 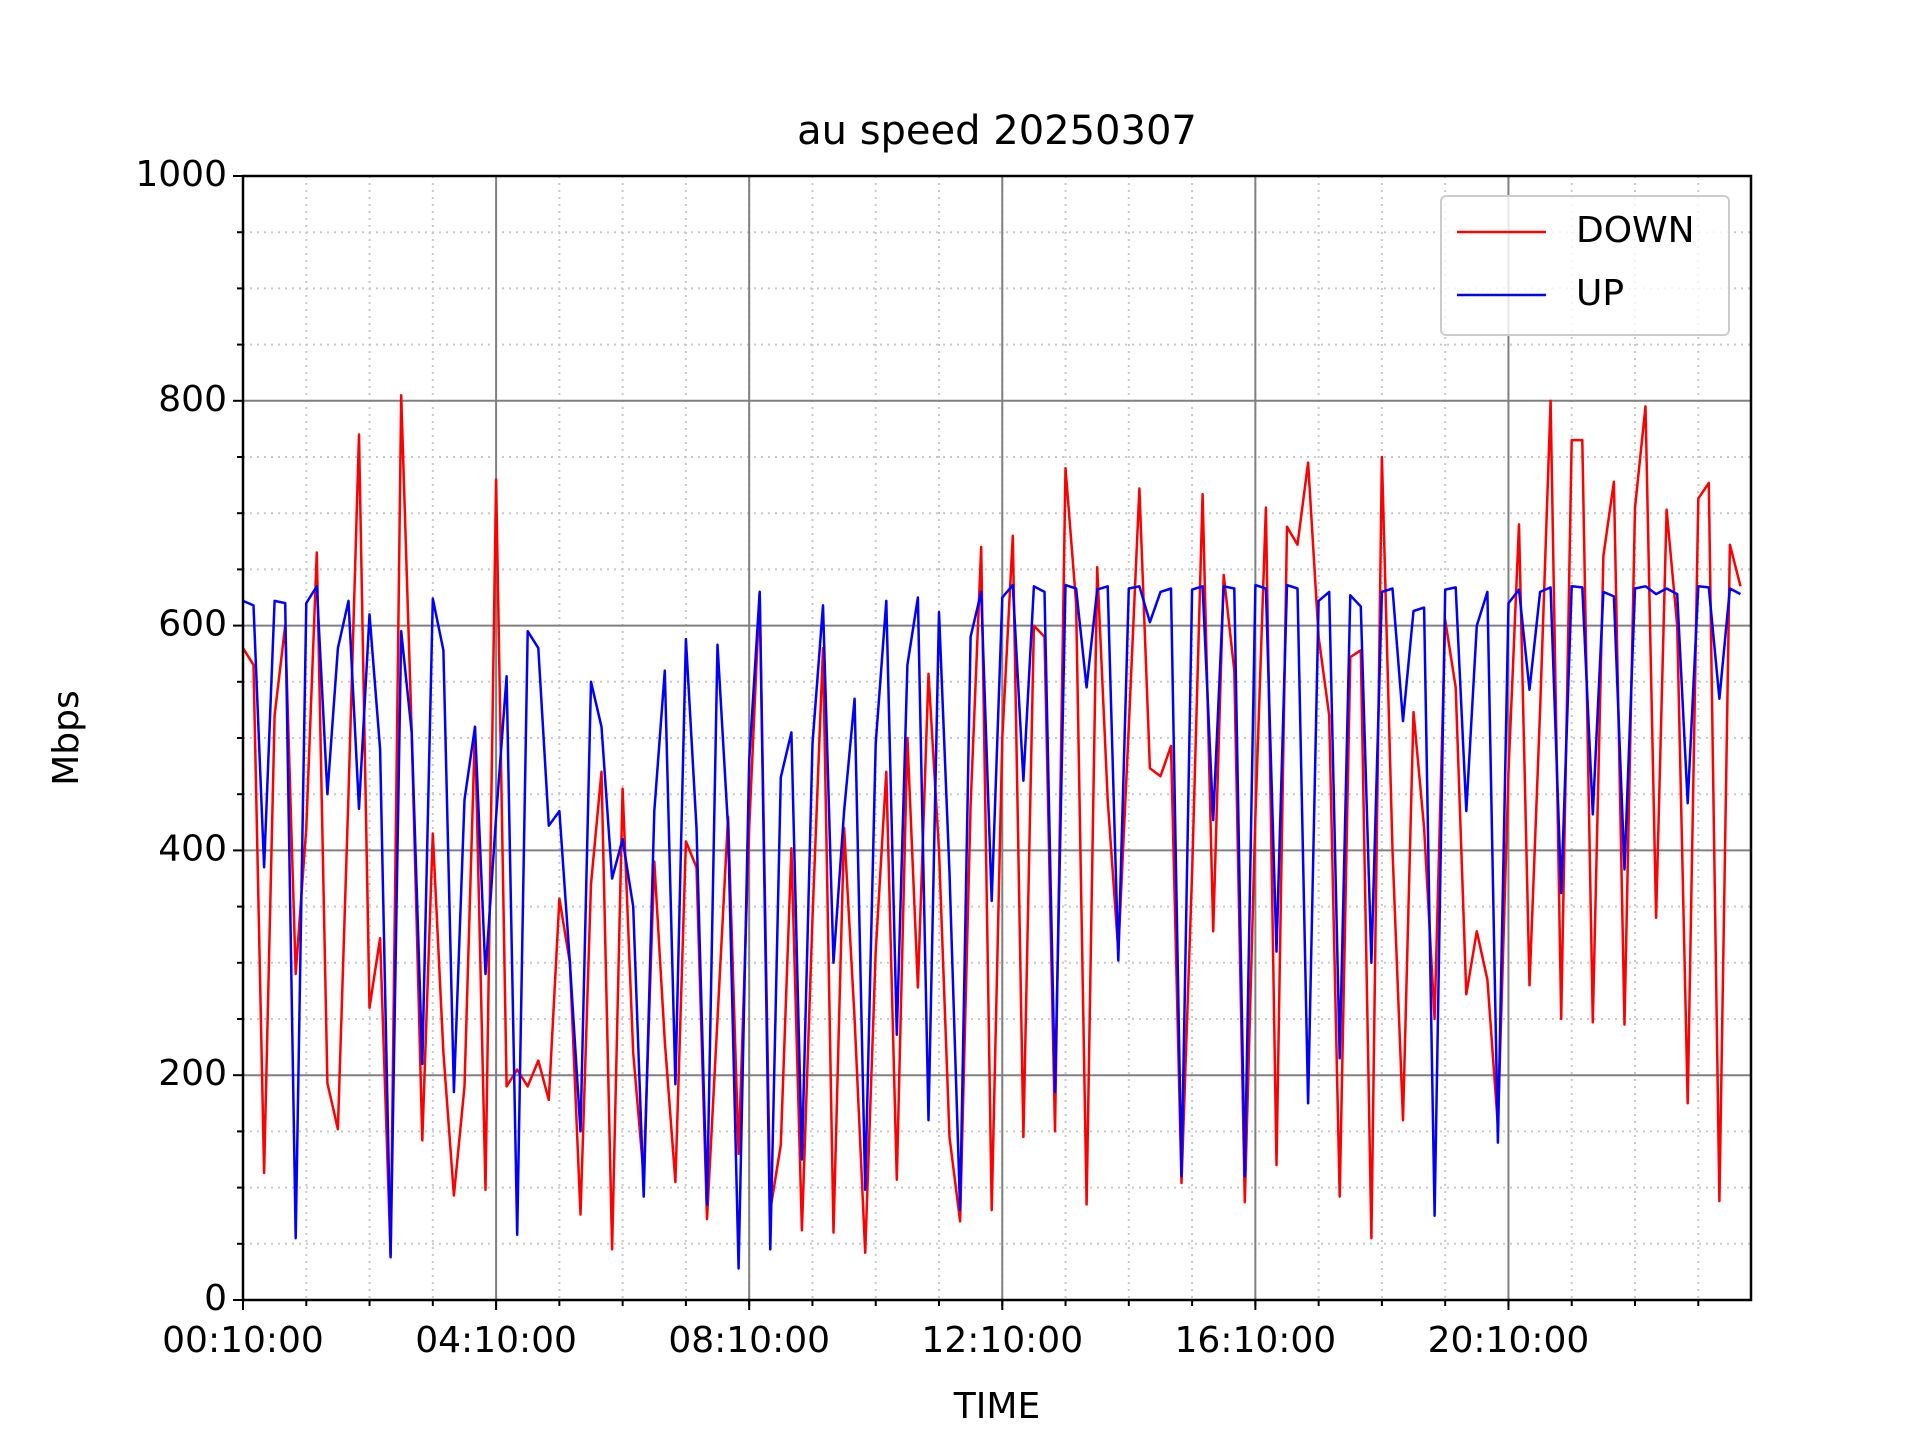 What do you see at coordinates (192, 848) in the screenshot?
I see `y-tick-label: 400` at bounding box center [192, 848].